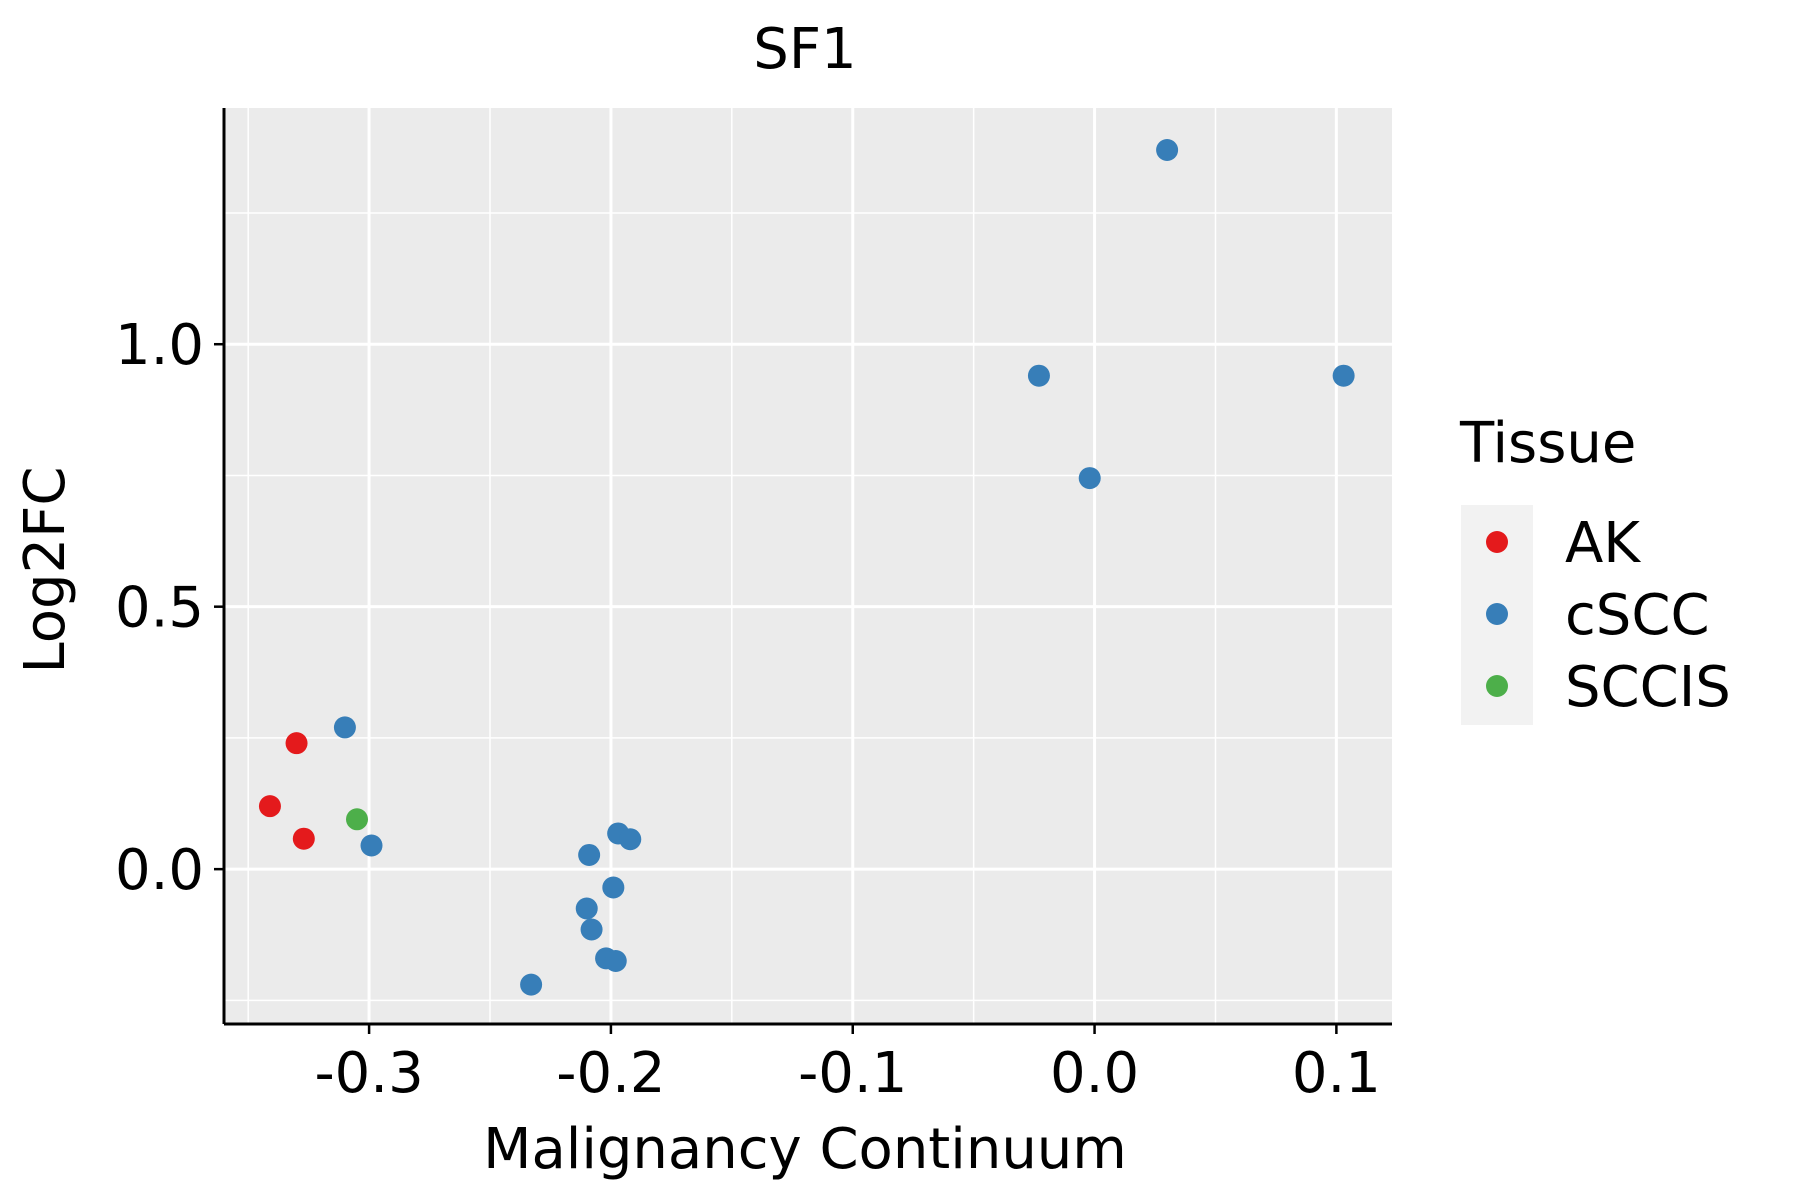 Image resolution: width=1800 pixels, height=1204 pixels. Describe the element at coordinates (805, 1149) in the screenshot. I see `x-axis-label: Malignancy Continuum` at that location.